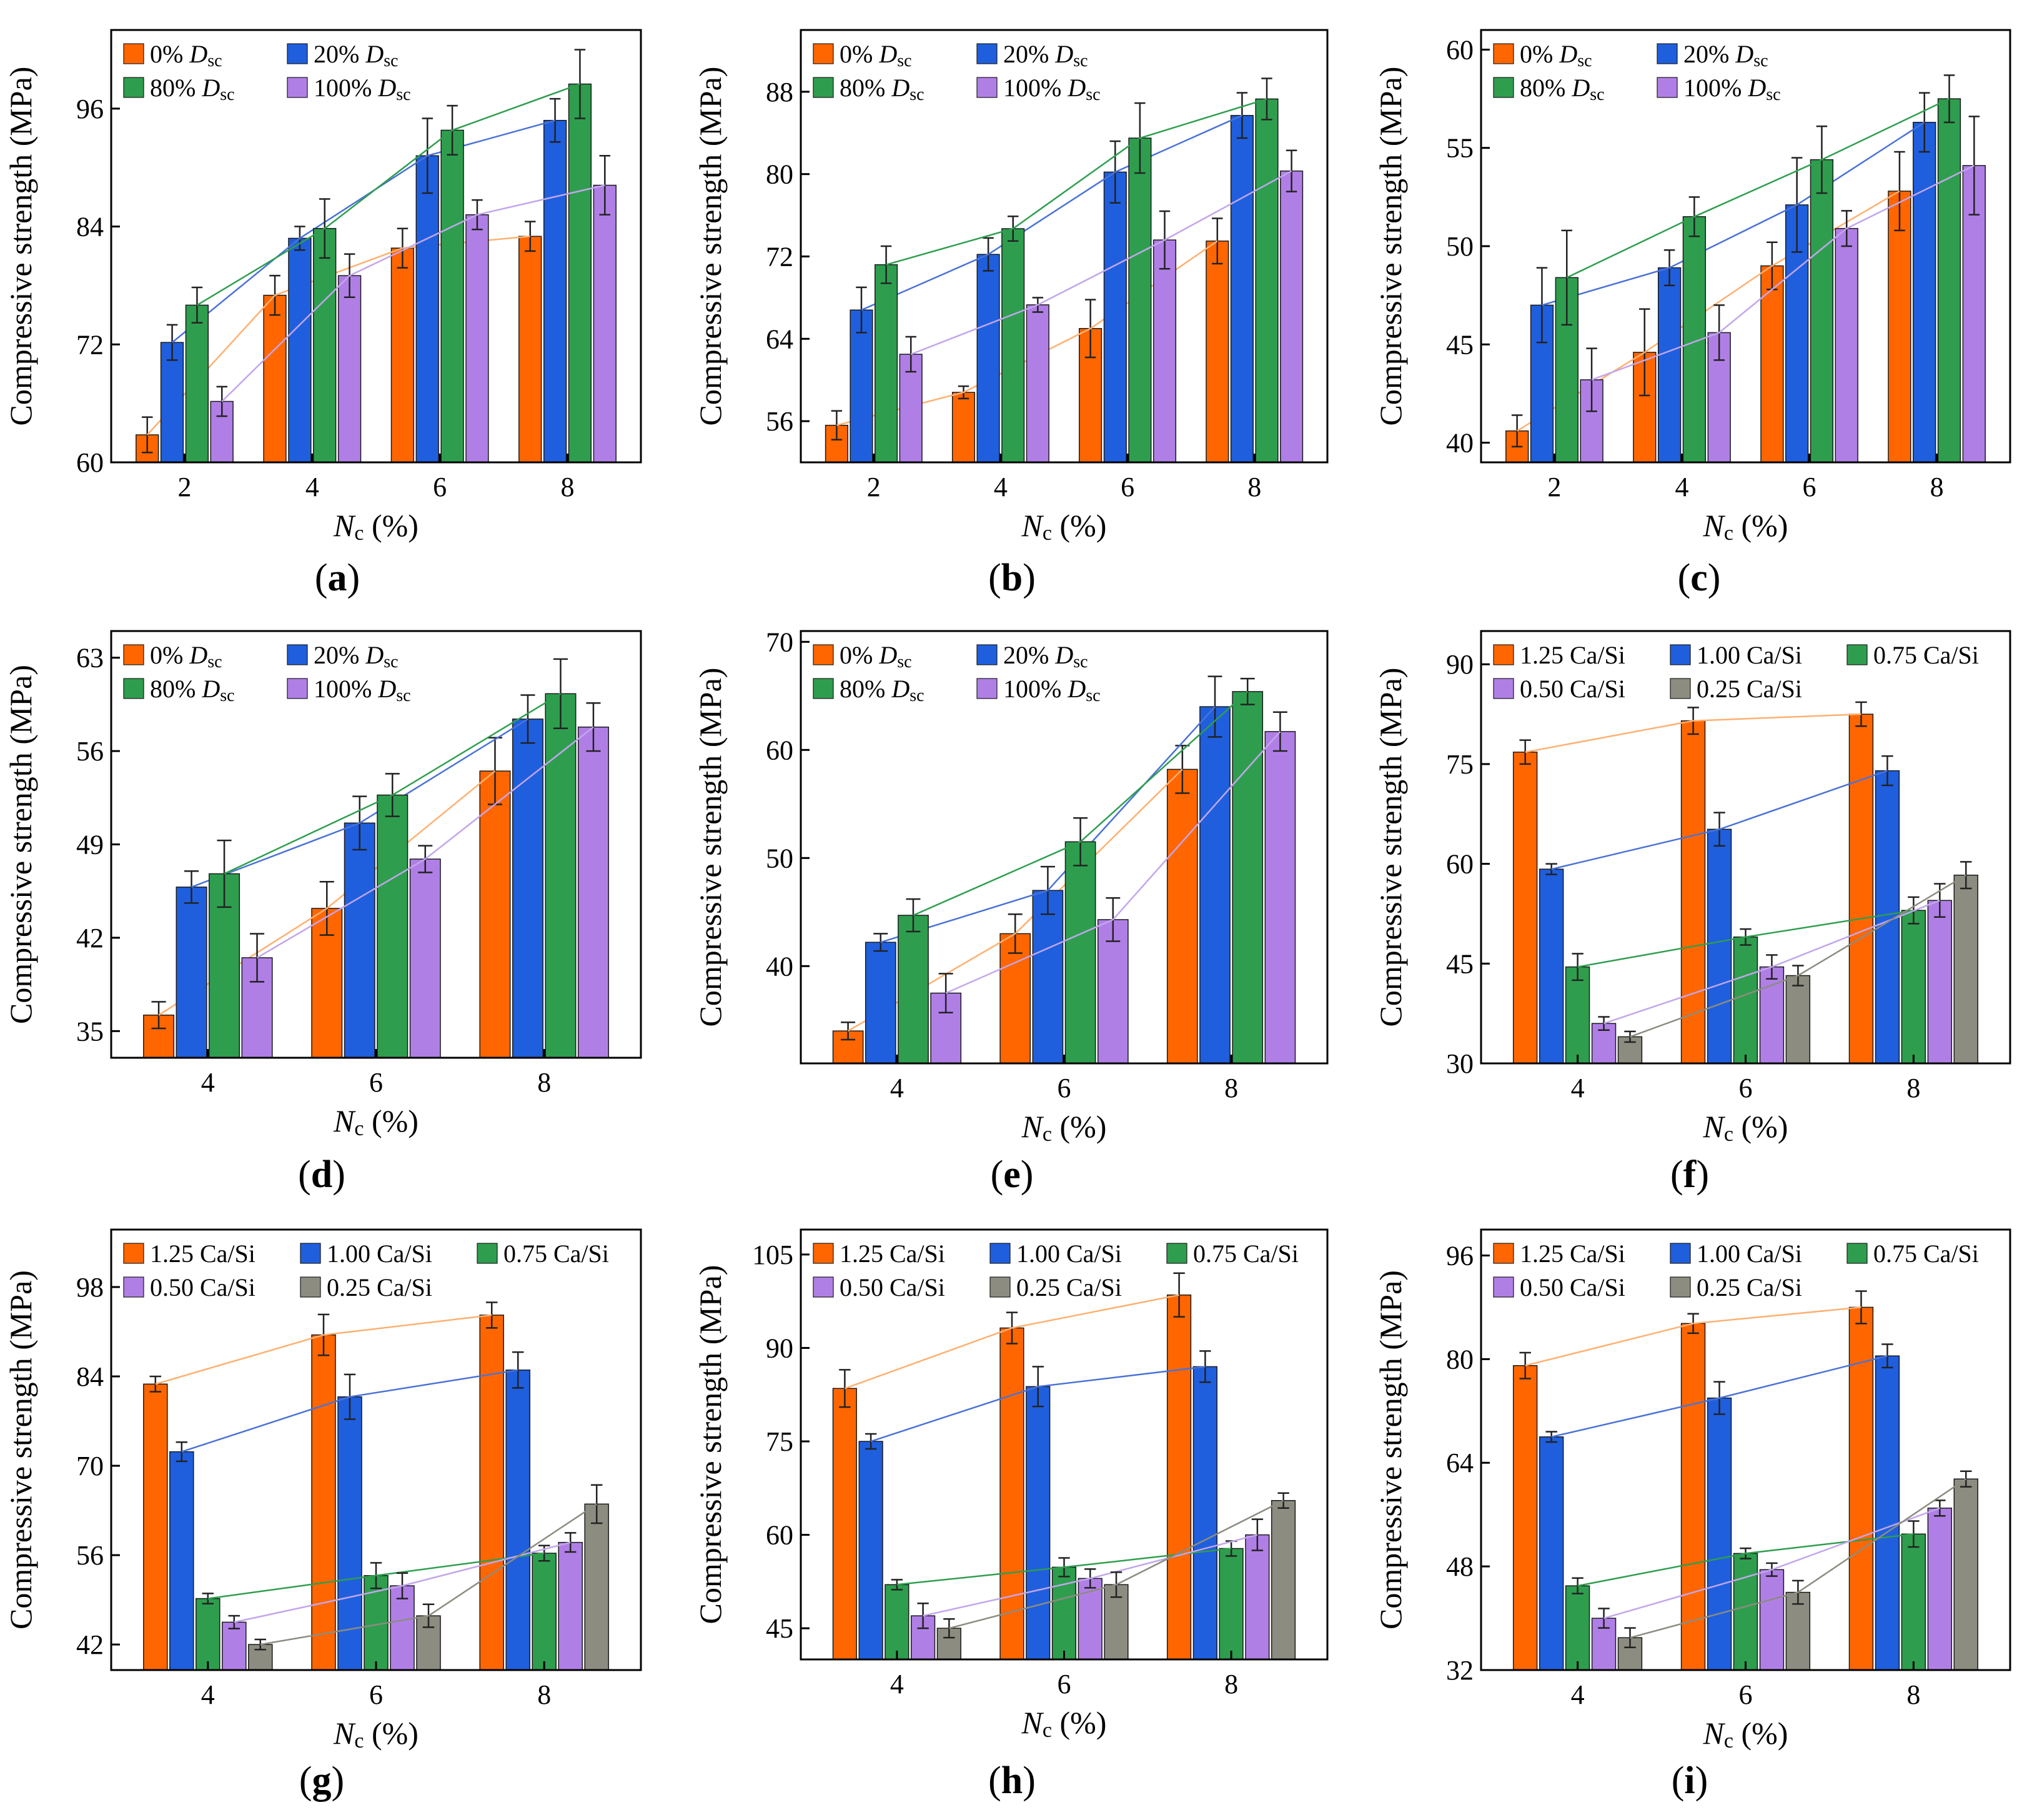 This screenshot has width=2037, height=1820. Describe the element at coordinates (1572, 1287) in the screenshot. I see `legend-label: 0.50 Ca/Si` at that location.